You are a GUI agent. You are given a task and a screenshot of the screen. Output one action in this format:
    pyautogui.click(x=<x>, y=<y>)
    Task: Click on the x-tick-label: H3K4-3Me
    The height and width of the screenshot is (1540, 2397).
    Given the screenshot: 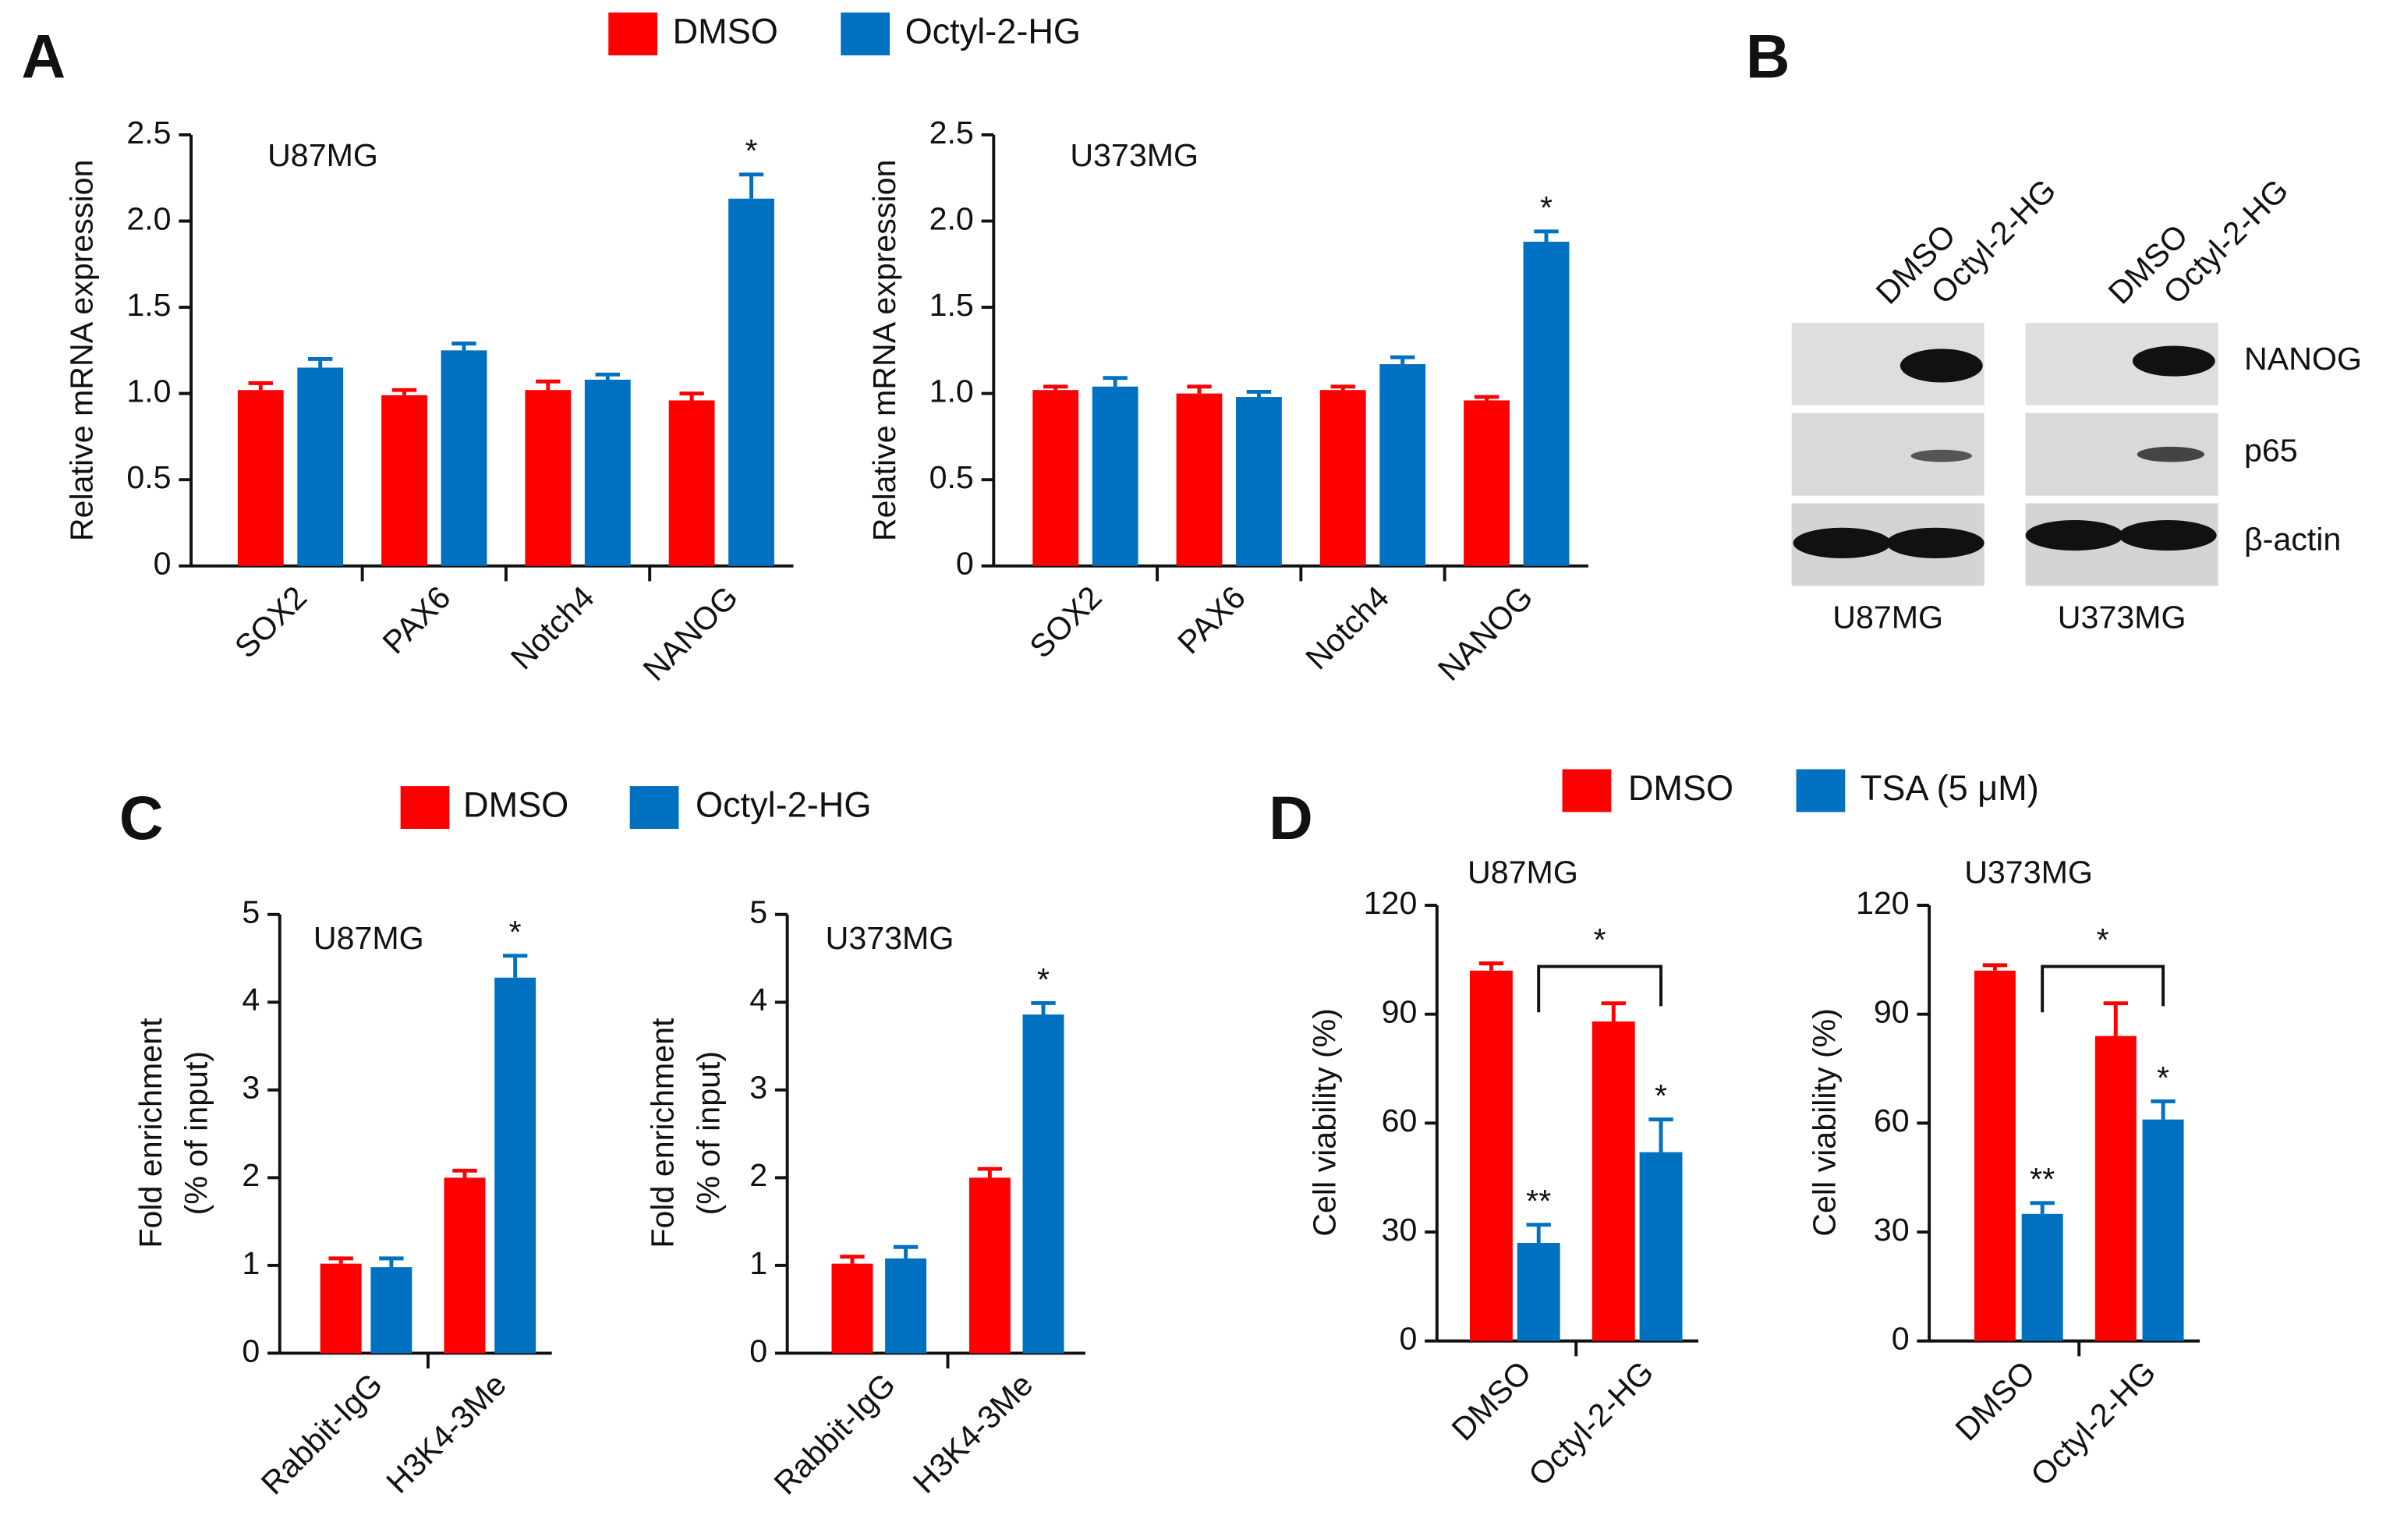 What is the action you would take?
    pyautogui.click(x=446, y=1433)
    